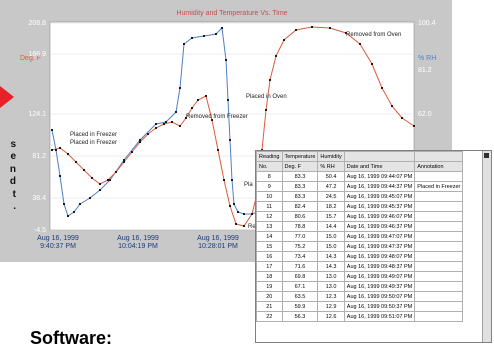 Image resolution: width=494 pixels, height=349 pixels. What do you see at coordinates (266, 97) in the screenshot?
I see `chart-annotation: Placed in Oven` at bounding box center [266, 97].